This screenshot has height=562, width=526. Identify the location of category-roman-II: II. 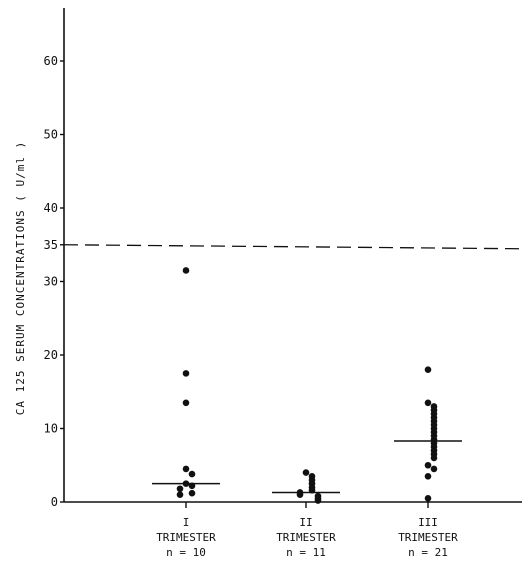
(305, 522).